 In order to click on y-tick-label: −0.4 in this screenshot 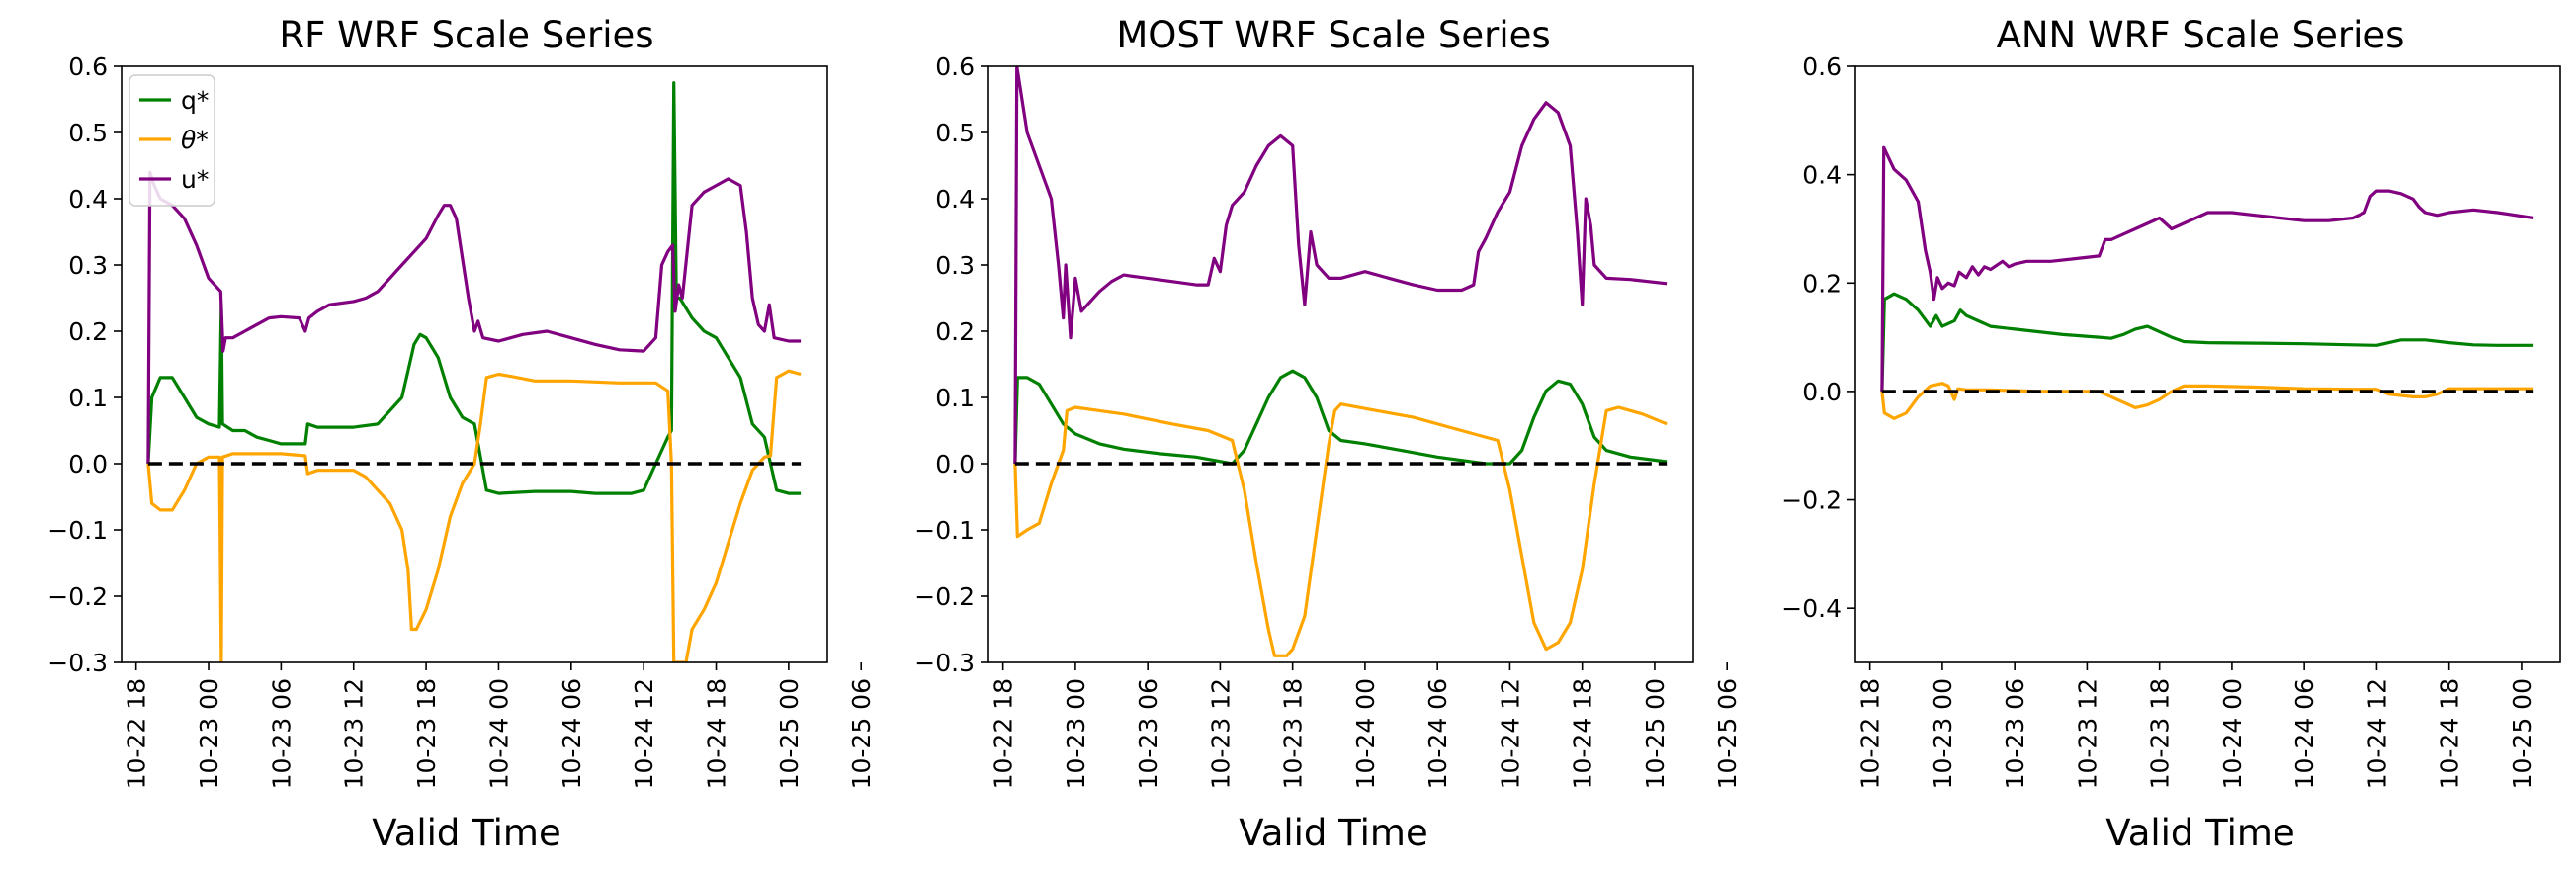, I will do `click(1811, 608)`.